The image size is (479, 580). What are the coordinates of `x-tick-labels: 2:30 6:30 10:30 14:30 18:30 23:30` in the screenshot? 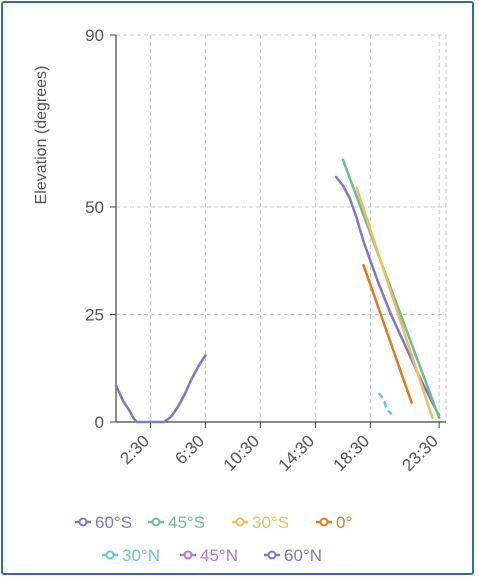 It's located at (279, 453).